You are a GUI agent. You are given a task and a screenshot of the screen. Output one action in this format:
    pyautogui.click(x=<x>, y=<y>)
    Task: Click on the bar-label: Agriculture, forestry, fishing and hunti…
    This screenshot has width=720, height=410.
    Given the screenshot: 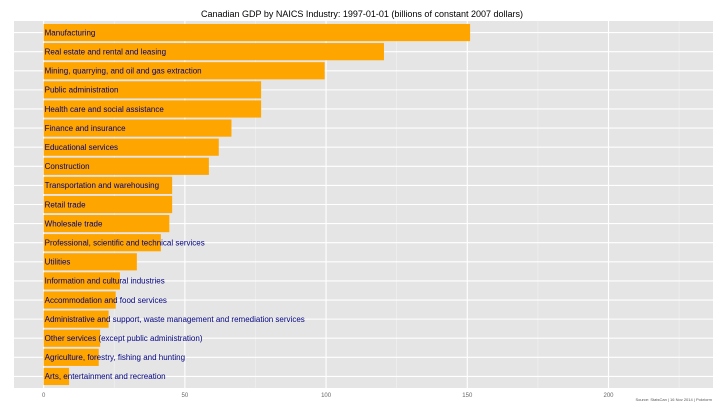 What is the action you would take?
    pyautogui.click(x=115, y=357)
    